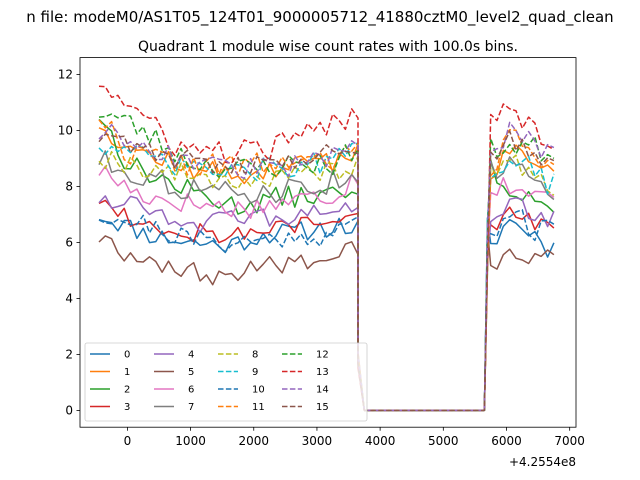  I want to click on x-tick-label: 3000, so click(317, 441).